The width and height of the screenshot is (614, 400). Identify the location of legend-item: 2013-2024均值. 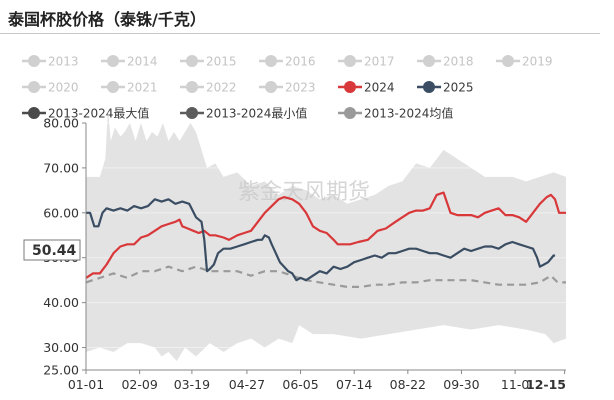
(395, 113).